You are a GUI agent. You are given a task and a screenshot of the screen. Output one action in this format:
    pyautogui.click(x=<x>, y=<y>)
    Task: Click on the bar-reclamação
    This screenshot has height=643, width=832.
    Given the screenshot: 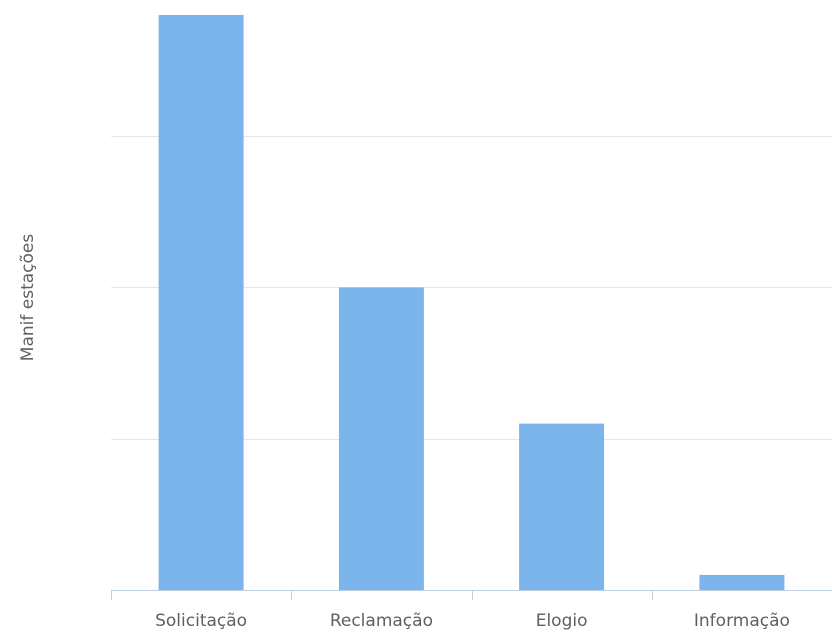 What is the action you would take?
    pyautogui.click(x=381, y=438)
    